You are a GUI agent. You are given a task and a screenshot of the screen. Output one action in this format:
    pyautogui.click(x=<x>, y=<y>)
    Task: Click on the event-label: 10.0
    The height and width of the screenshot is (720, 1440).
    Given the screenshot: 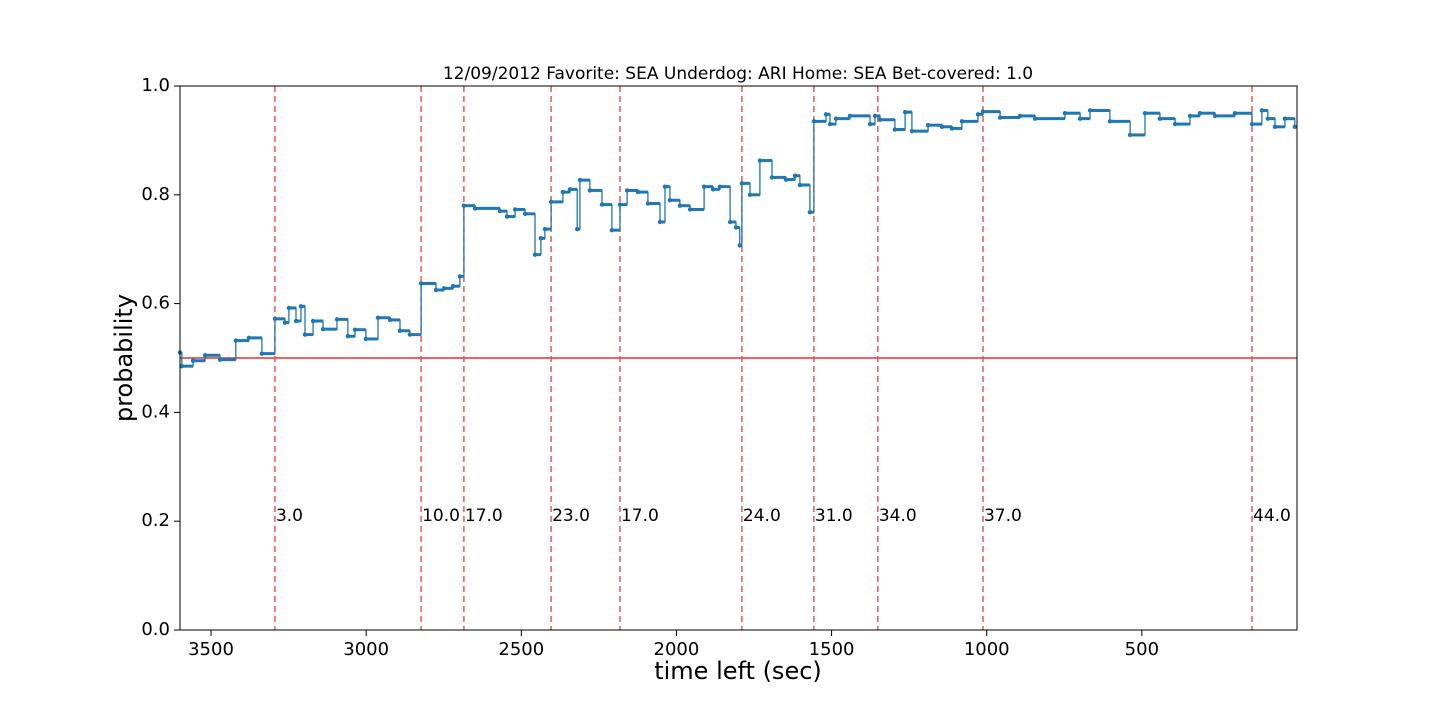 What is the action you would take?
    pyautogui.click(x=441, y=516)
    